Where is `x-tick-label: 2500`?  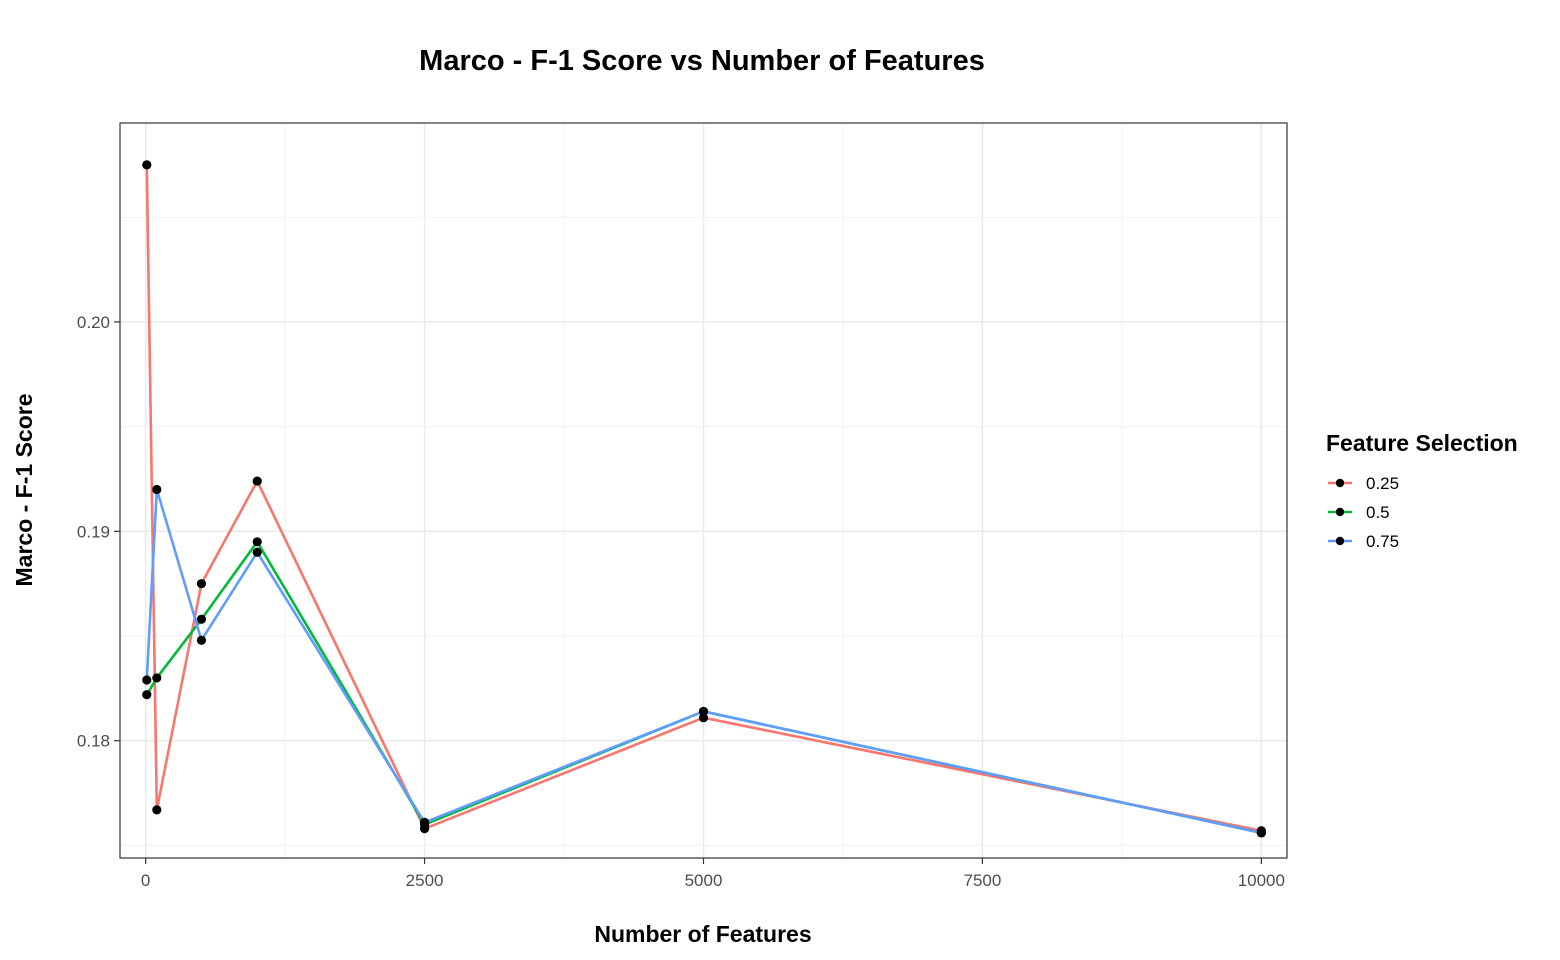 x-tick-label: 2500 is located at coordinates (425, 880).